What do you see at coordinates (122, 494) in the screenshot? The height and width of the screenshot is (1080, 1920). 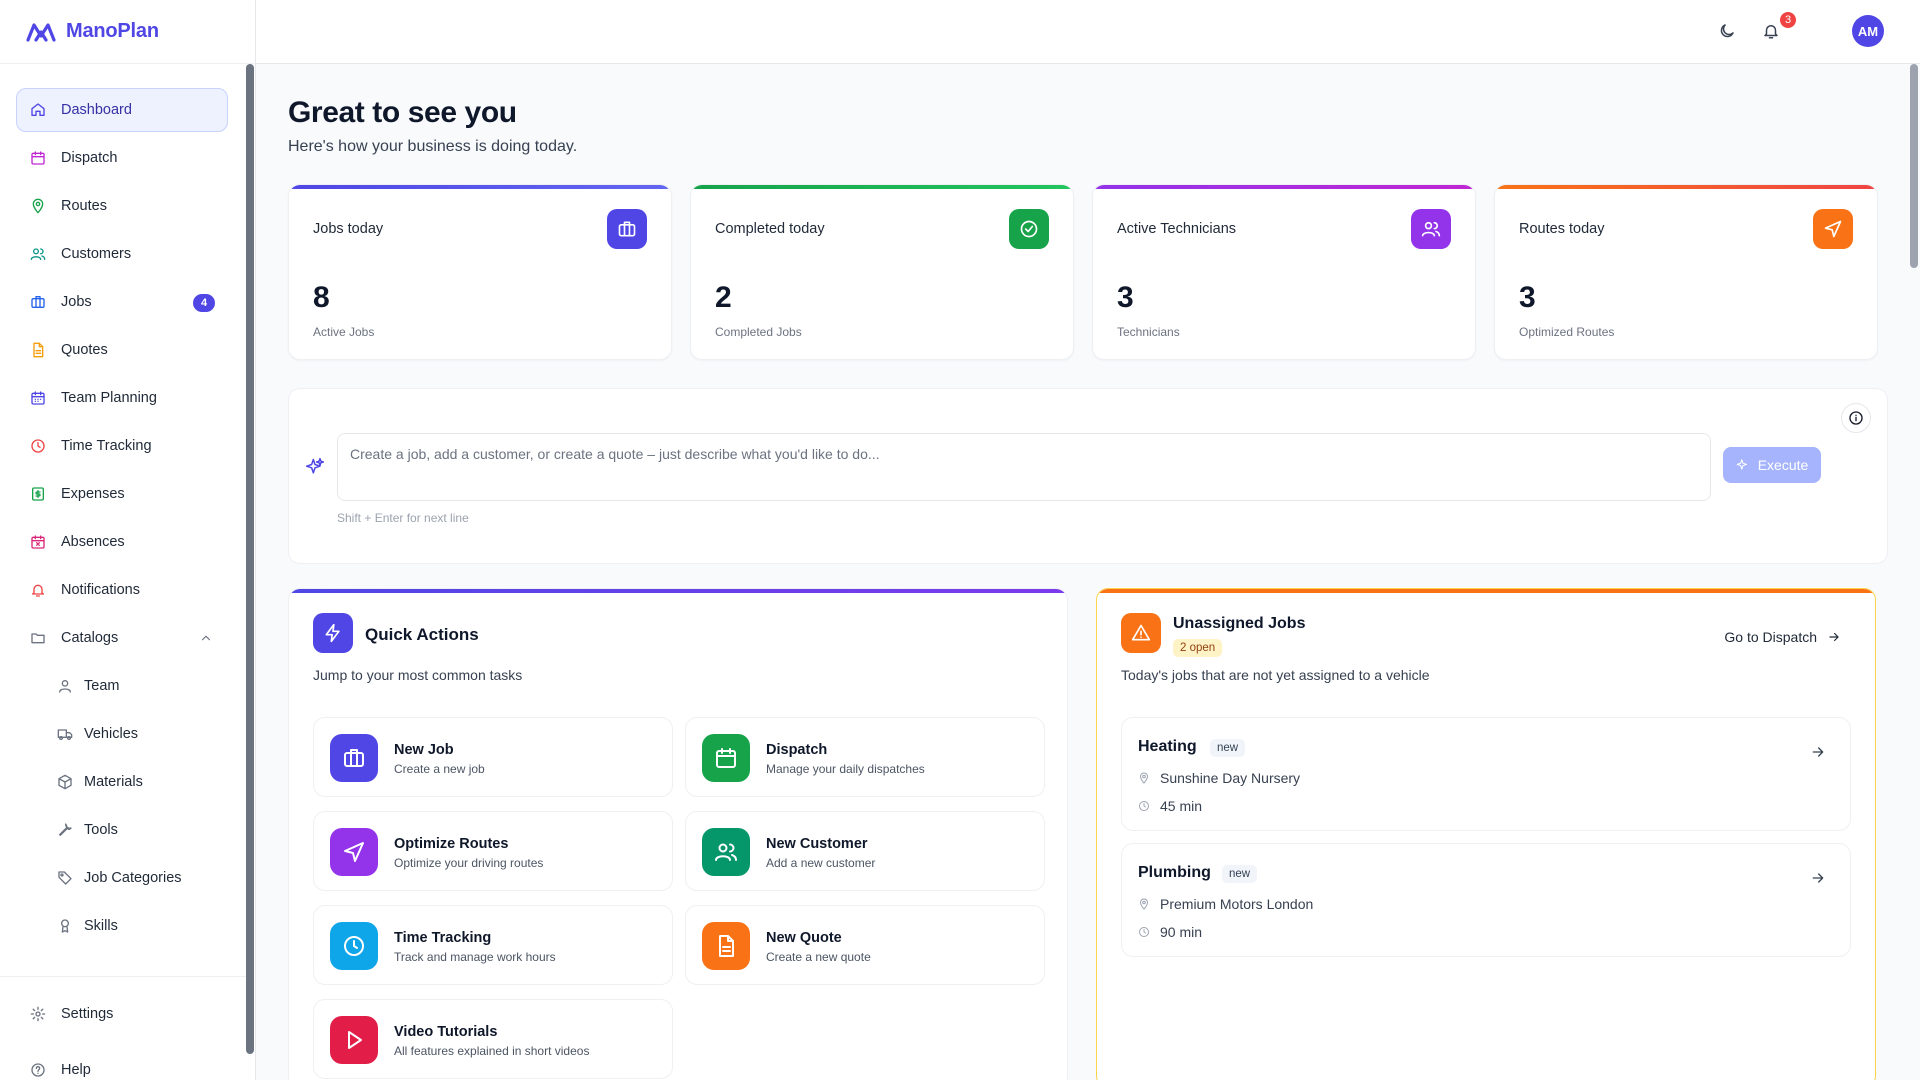 I see `sidebar-item-expenses: Expenses` at bounding box center [122, 494].